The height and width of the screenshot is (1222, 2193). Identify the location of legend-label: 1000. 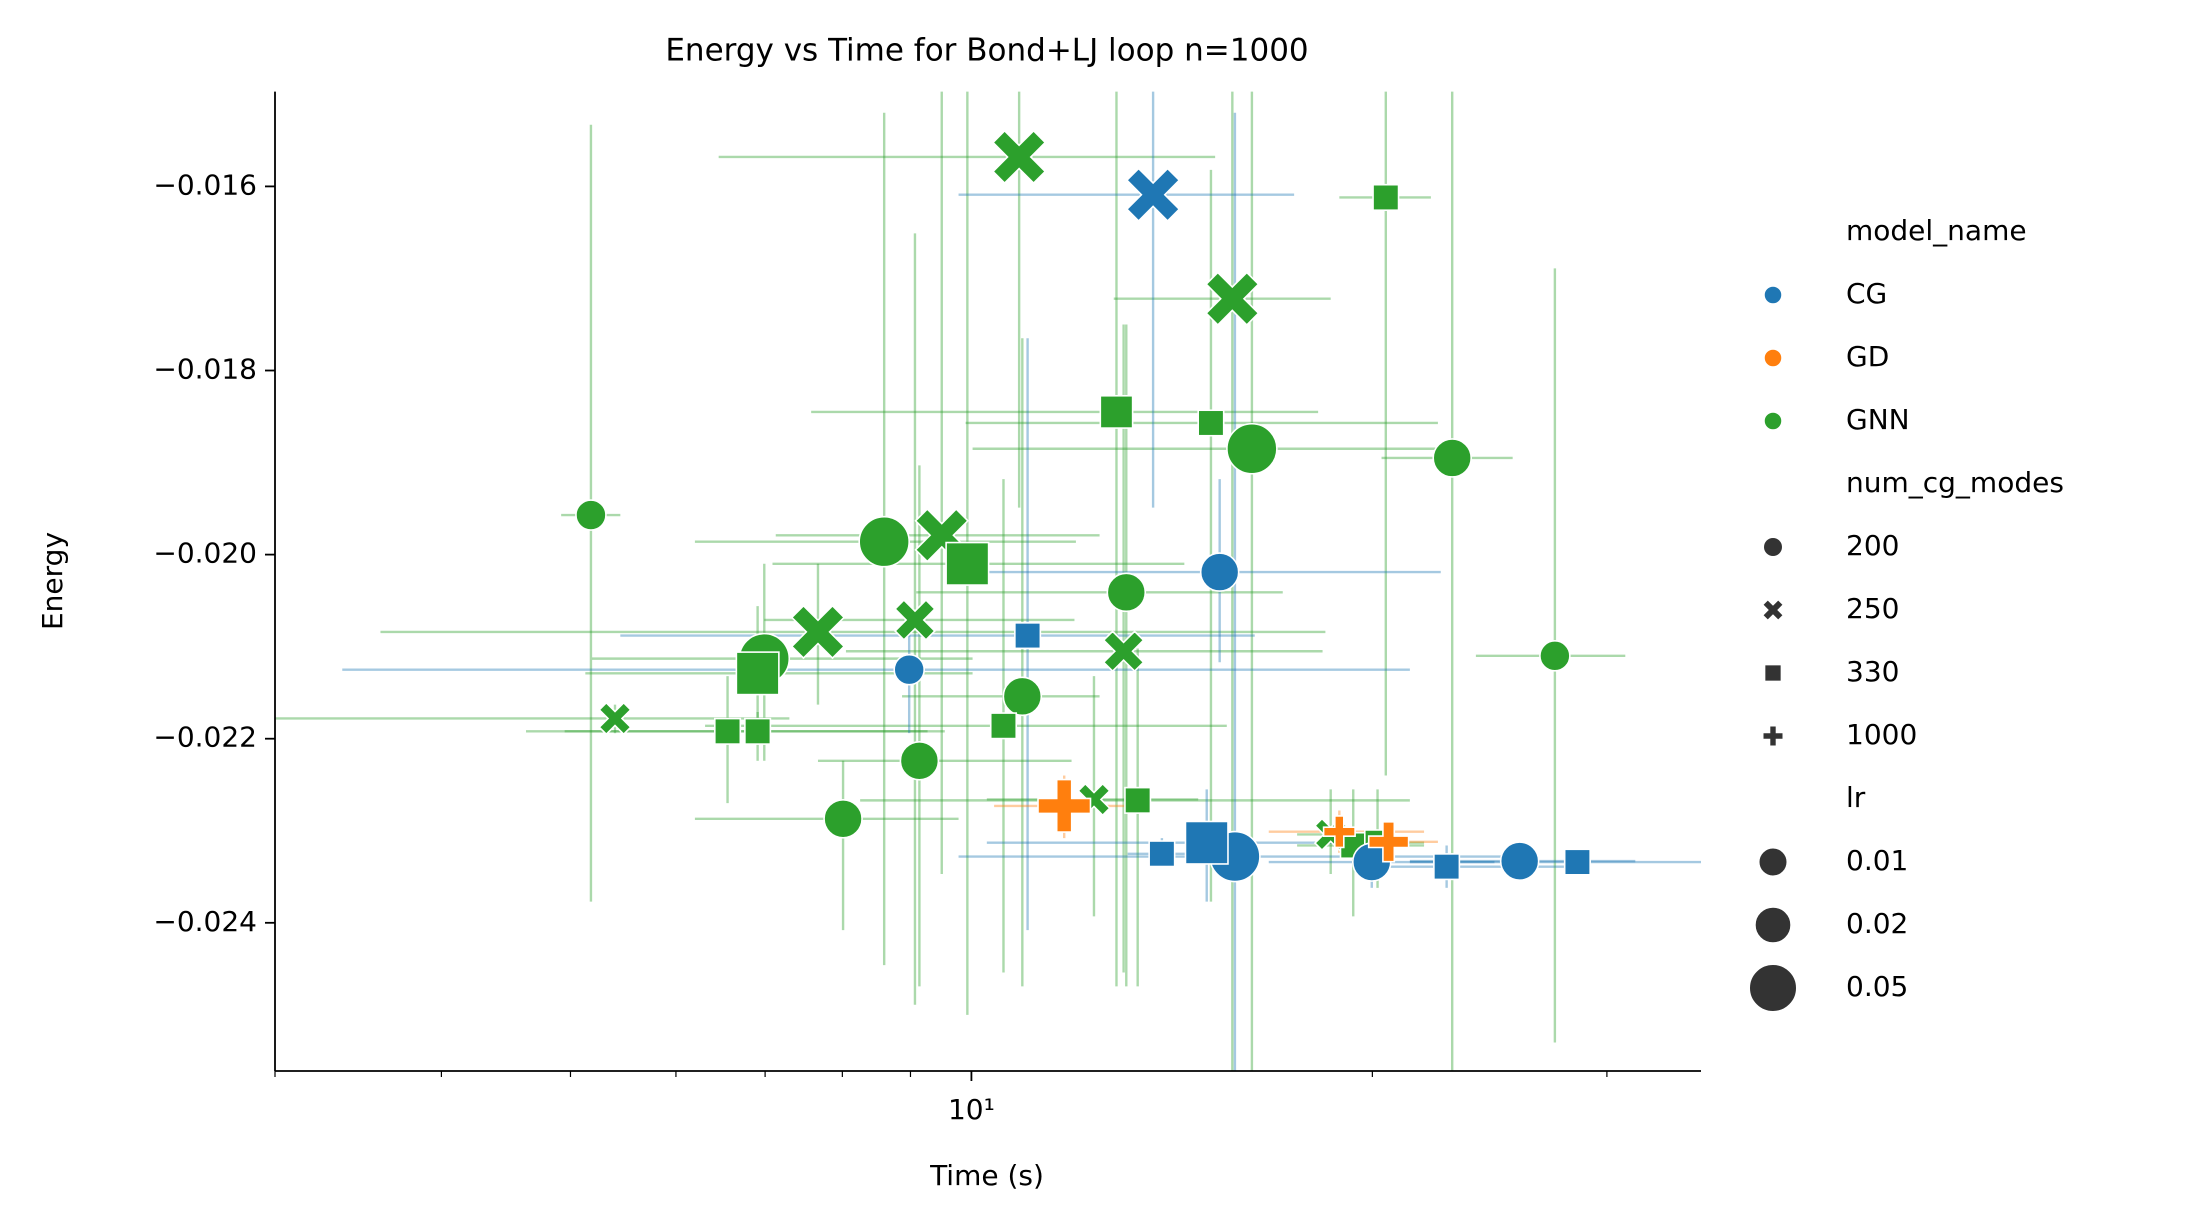
(1881, 734).